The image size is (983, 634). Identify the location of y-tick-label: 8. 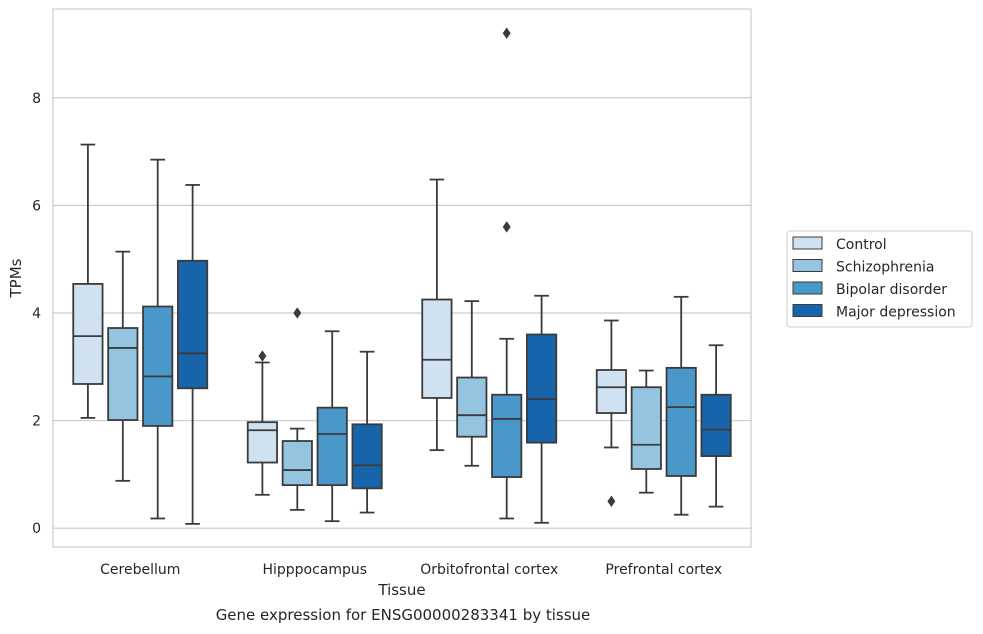
(36, 99).